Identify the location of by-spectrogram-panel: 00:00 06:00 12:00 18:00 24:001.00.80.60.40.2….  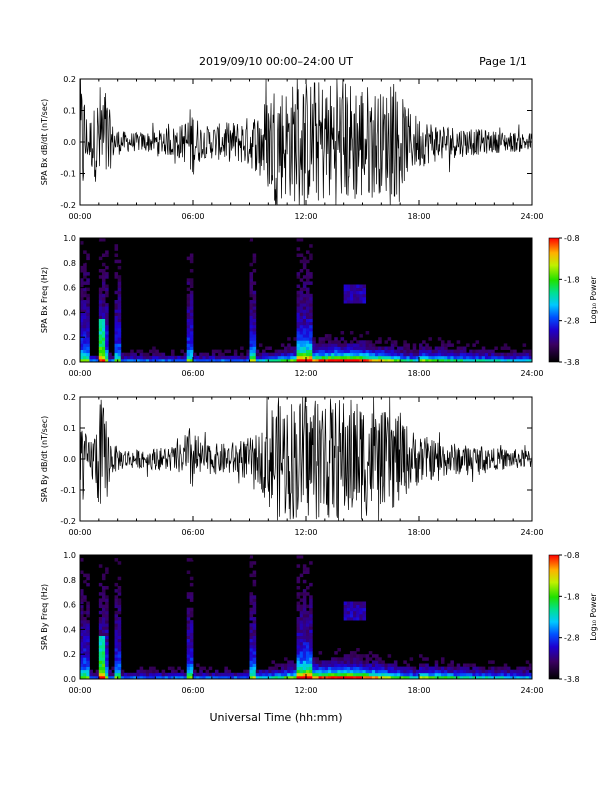
(292, 623).